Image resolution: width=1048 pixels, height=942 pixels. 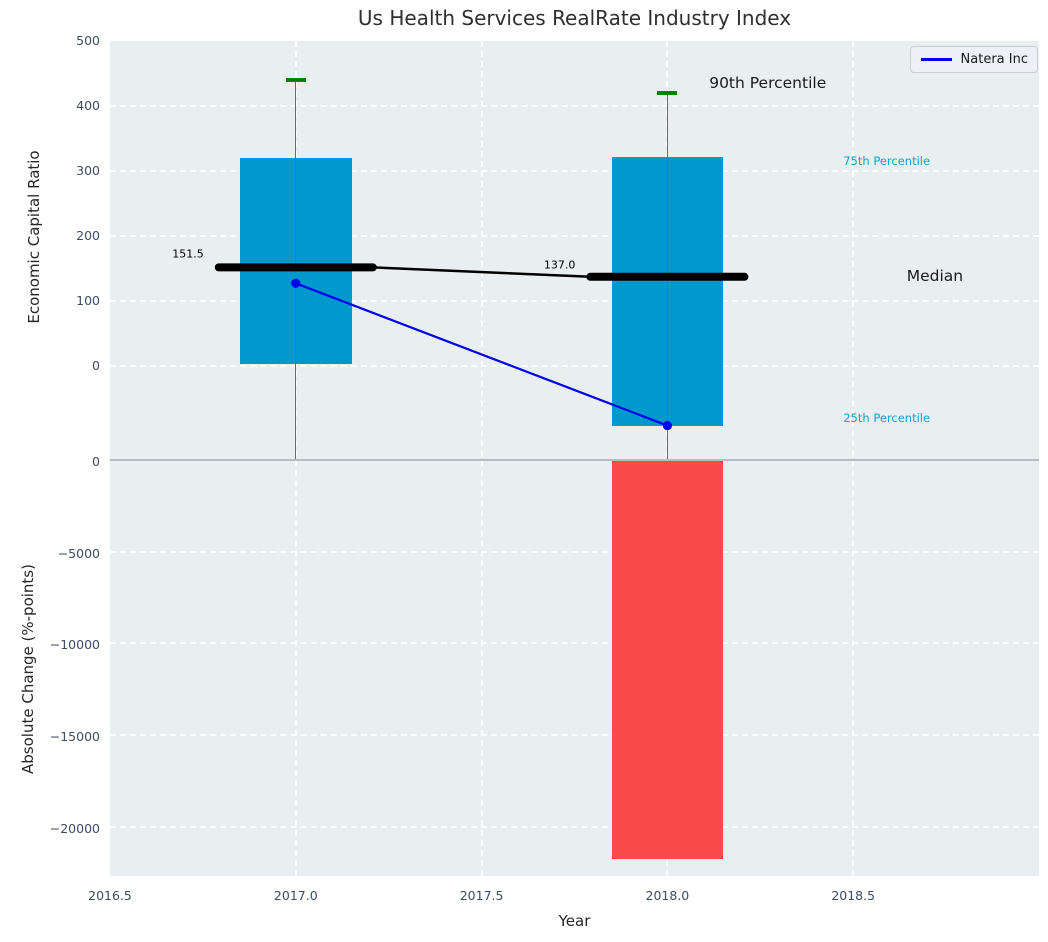 I want to click on y-tick-label: 100, so click(x=88, y=300).